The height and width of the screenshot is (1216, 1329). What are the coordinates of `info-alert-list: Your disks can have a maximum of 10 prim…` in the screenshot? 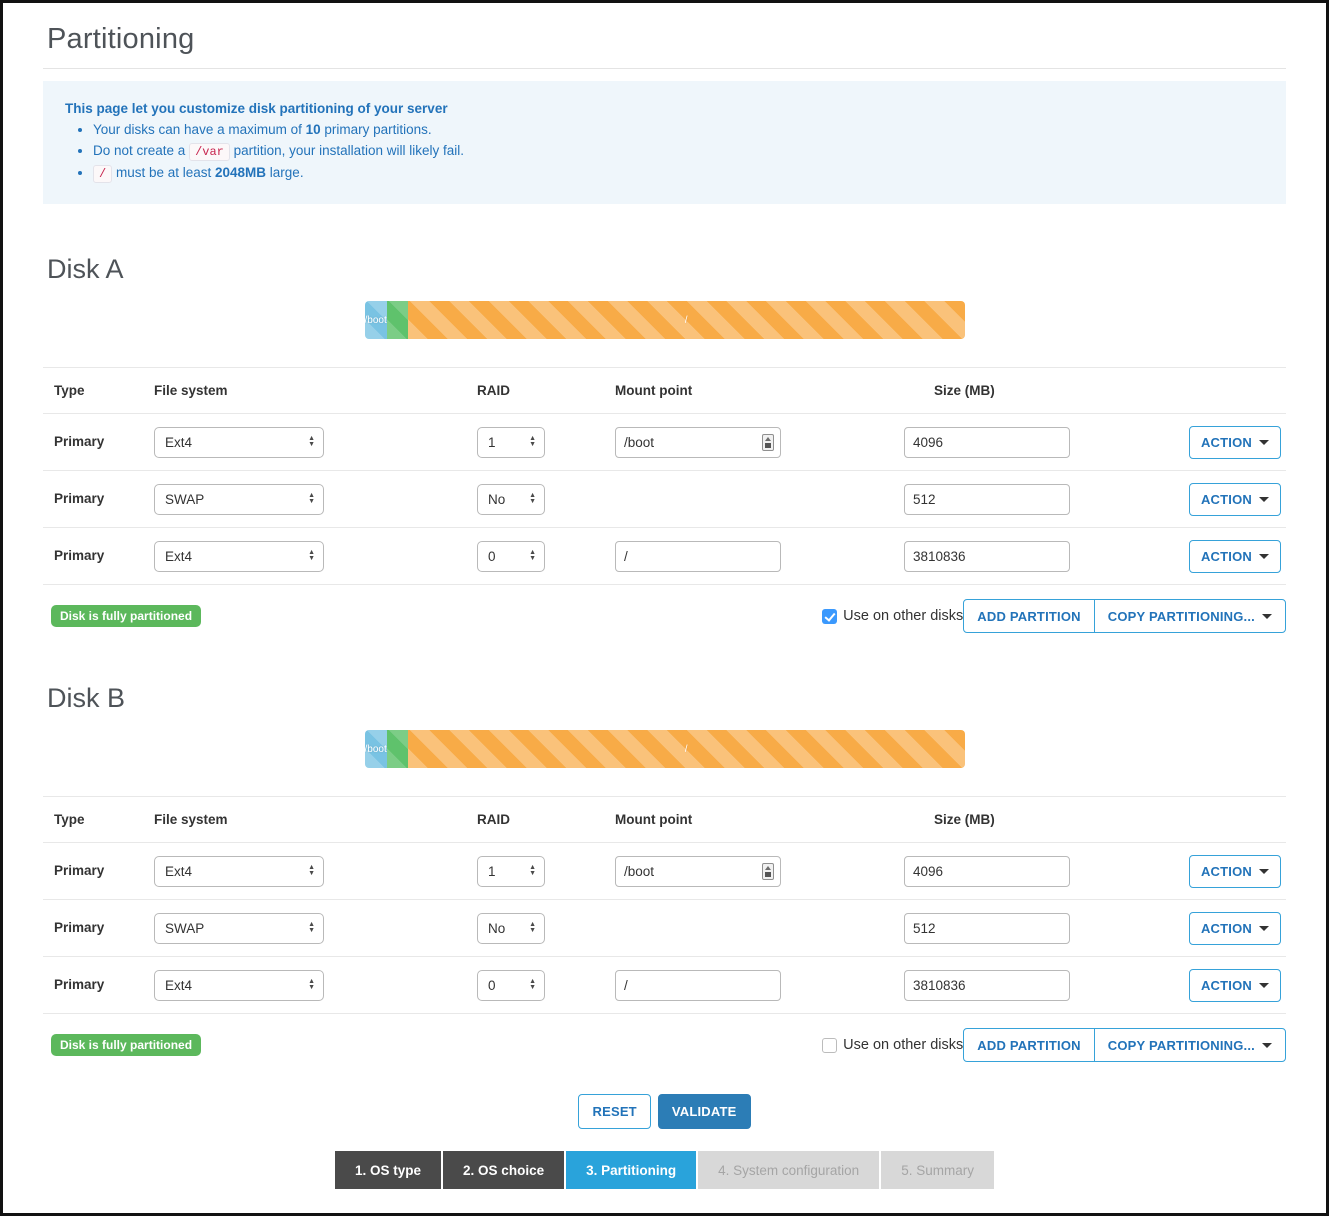 It's located at (678, 152).